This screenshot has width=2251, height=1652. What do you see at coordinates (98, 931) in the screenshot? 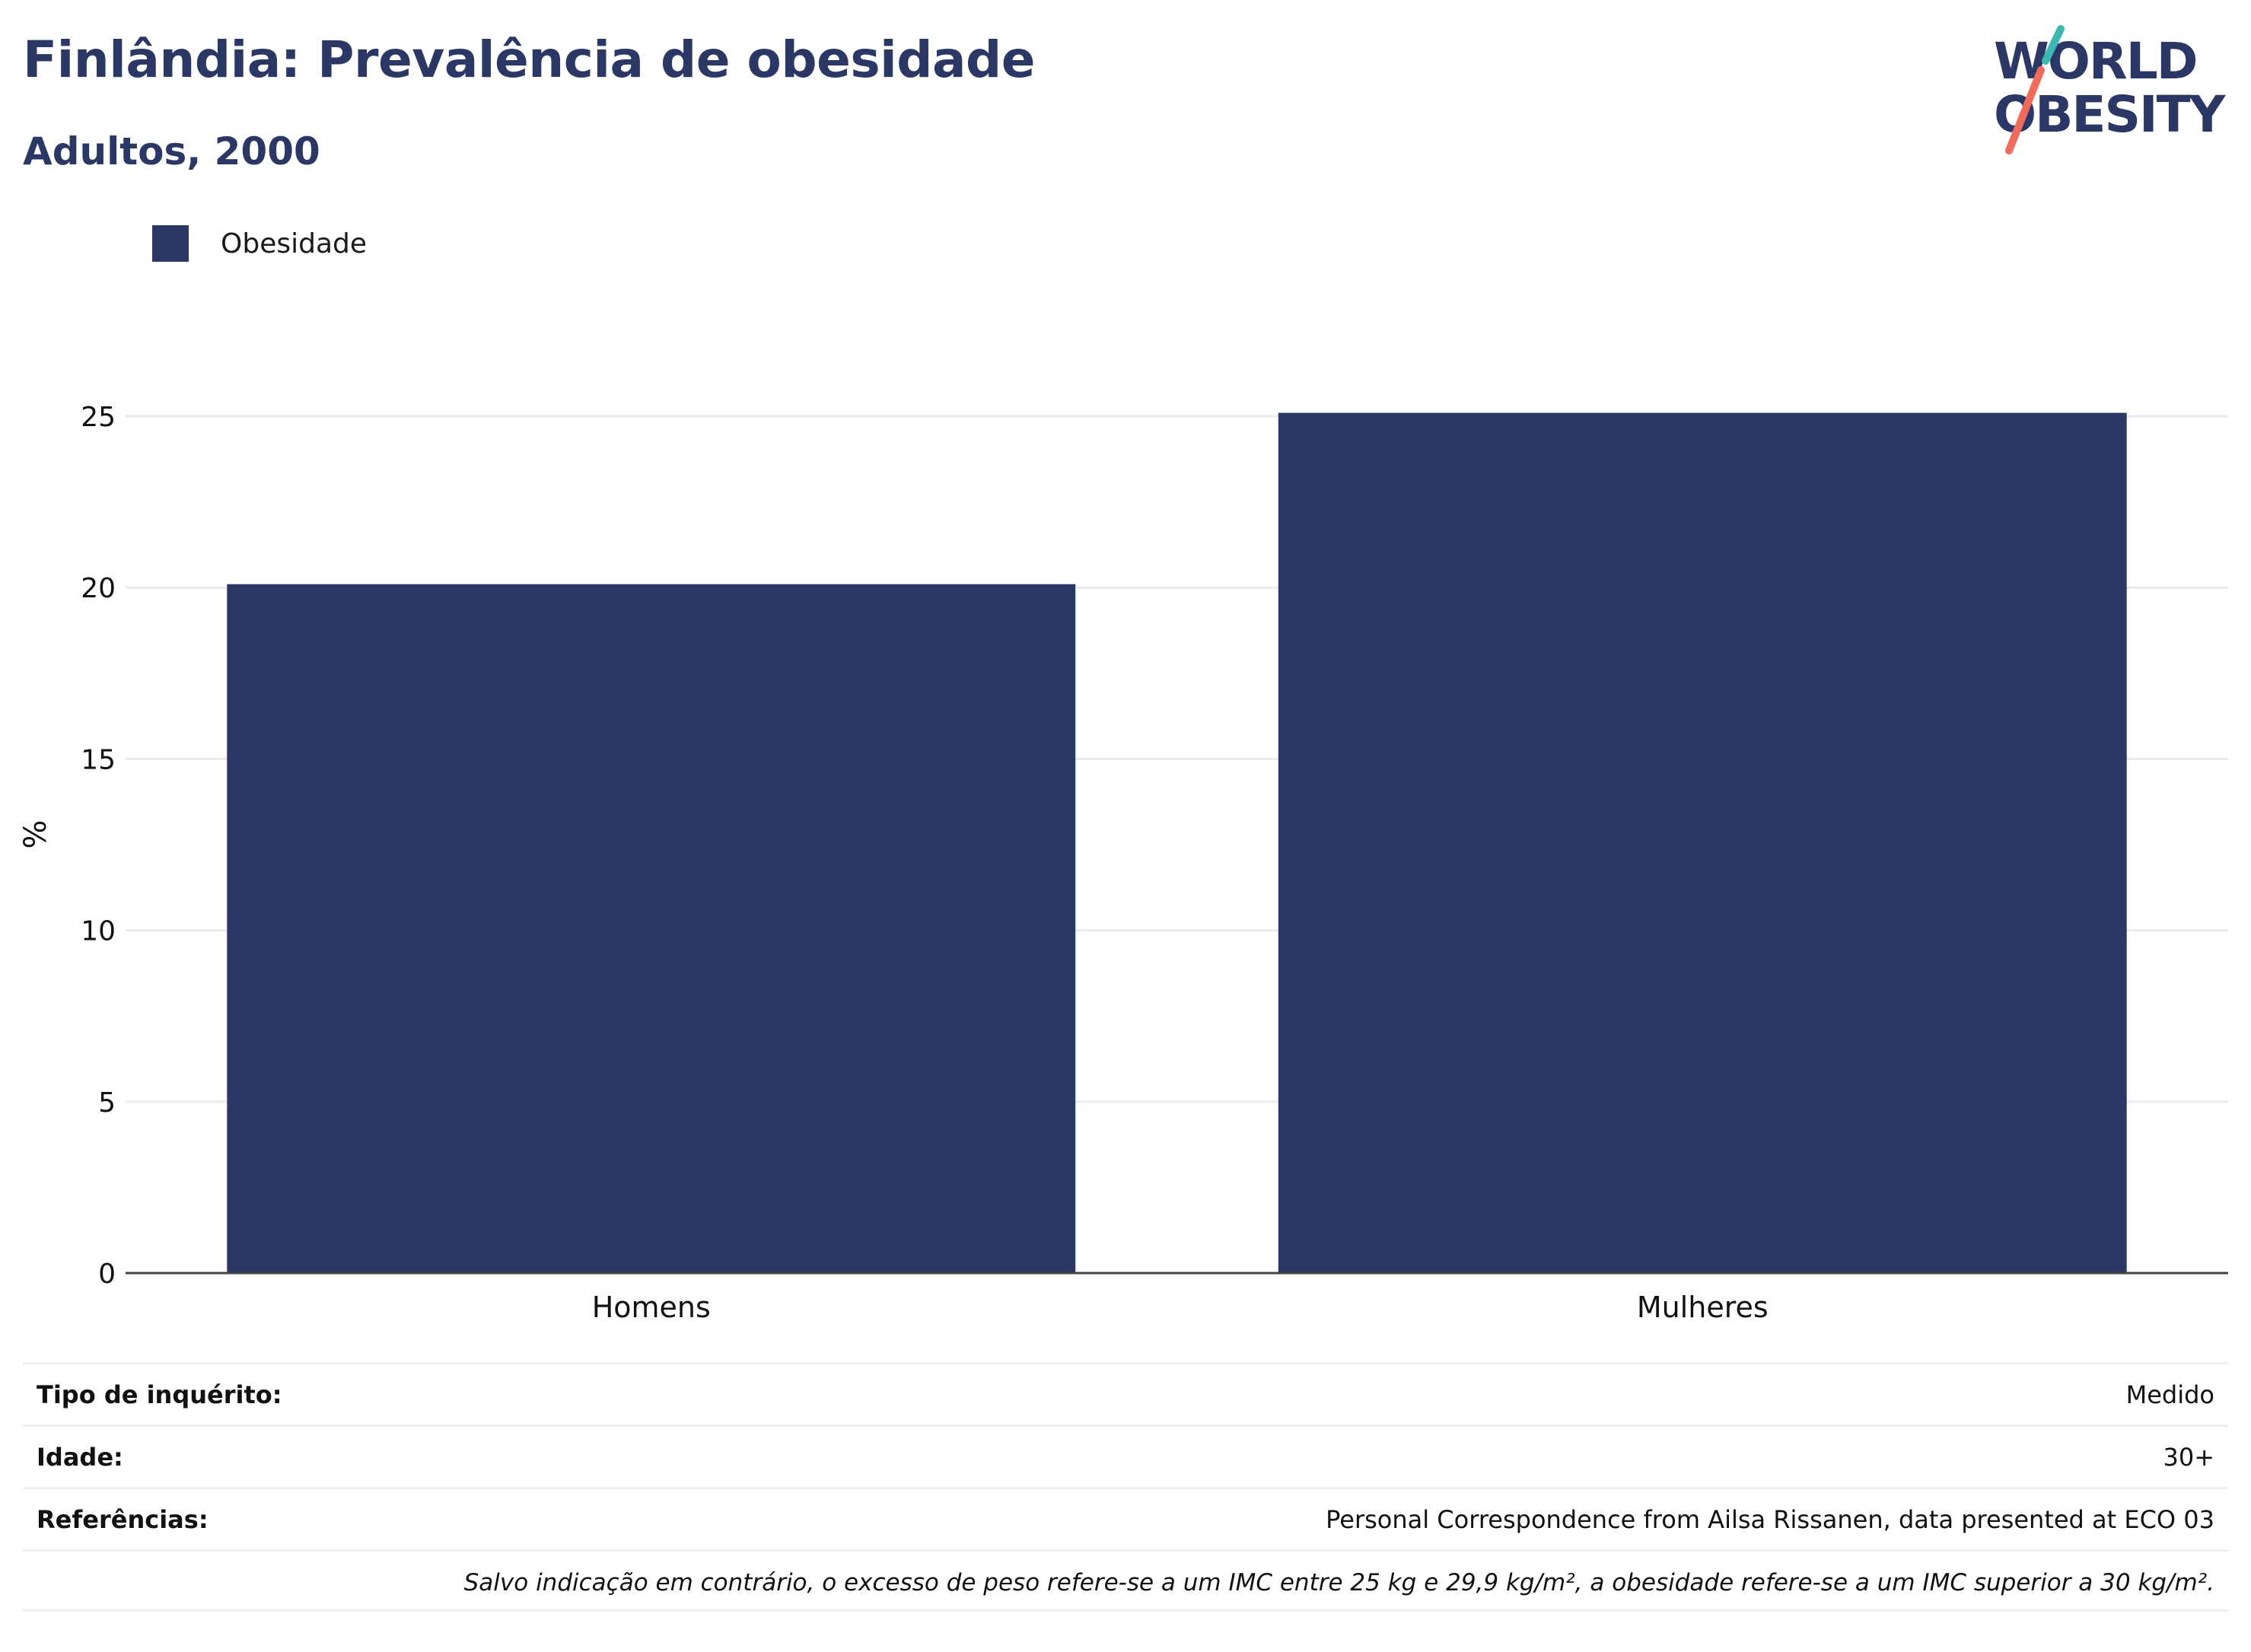
I see `y-tick-label: 10` at bounding box center [98, 931].